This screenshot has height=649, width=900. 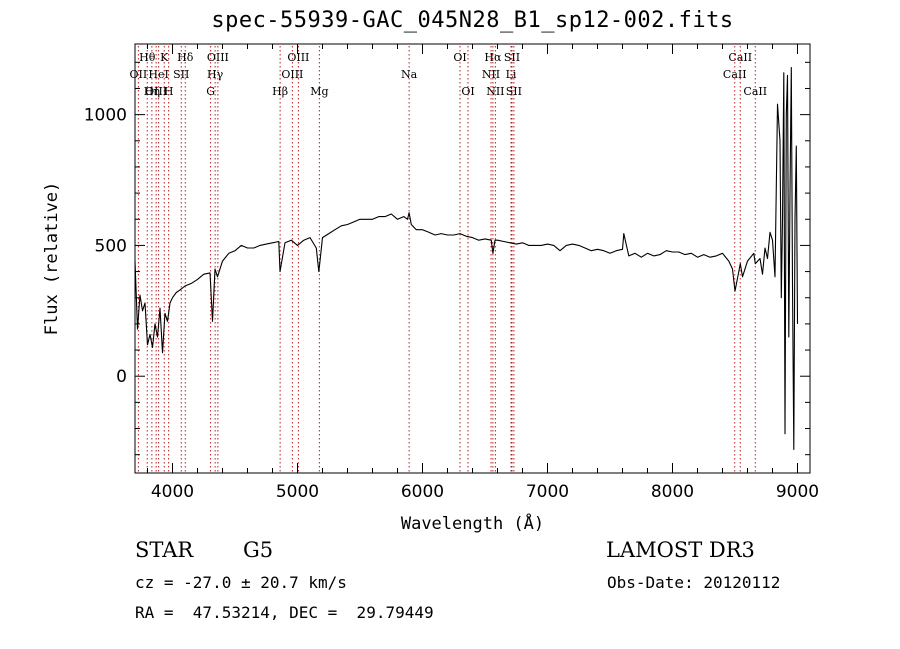 What do you see at coordinates (694, 582) in the screenshot?
I see `obs-date-text: Obs-Date: 20120112` at bounding box center [694, 582].